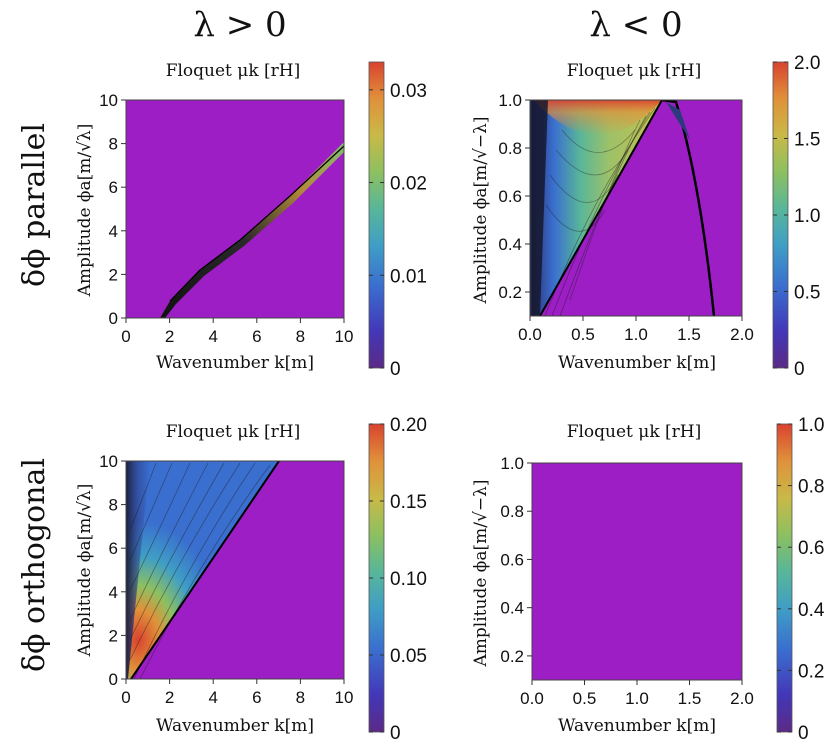 This screenshot has height=746, width=836. Describe the element at coordinates (796, 216) in the screenshot. I see `colorbar-ticks: 0 0.5 1.0 1.5 2.0` at that location.